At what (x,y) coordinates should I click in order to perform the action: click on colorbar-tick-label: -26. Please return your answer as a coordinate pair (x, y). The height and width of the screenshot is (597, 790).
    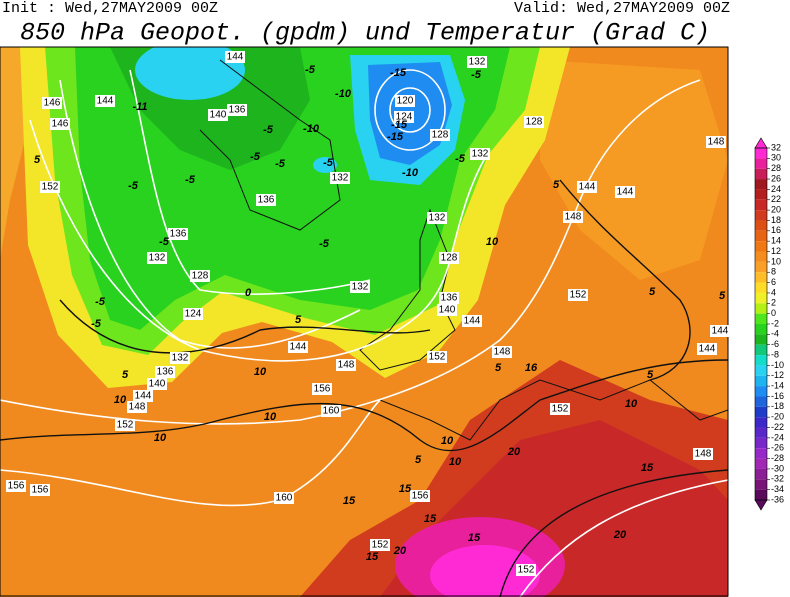
    Looking at the image, I should click on (777, 448).